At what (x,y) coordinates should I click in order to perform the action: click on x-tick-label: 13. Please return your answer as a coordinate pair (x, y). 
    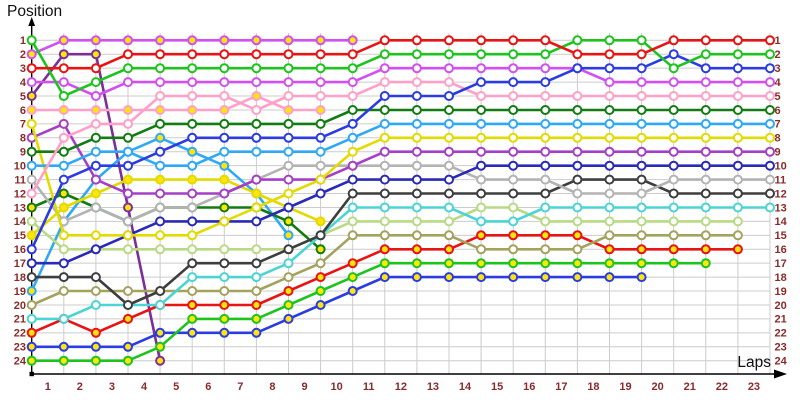
    Looking at the image, I should click on (433, 387).